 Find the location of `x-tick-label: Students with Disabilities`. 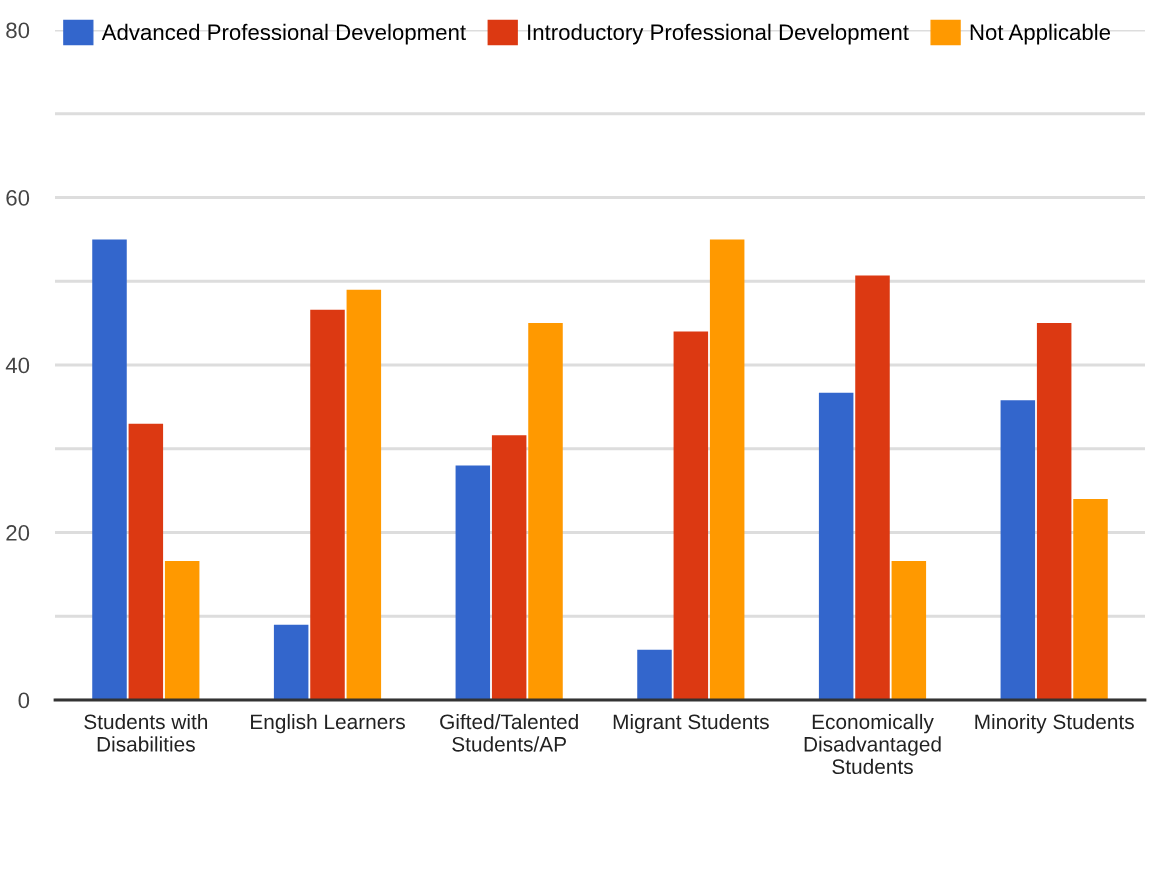

x-tick-label: Students with Disabilities is located at coordinates (146, 732).